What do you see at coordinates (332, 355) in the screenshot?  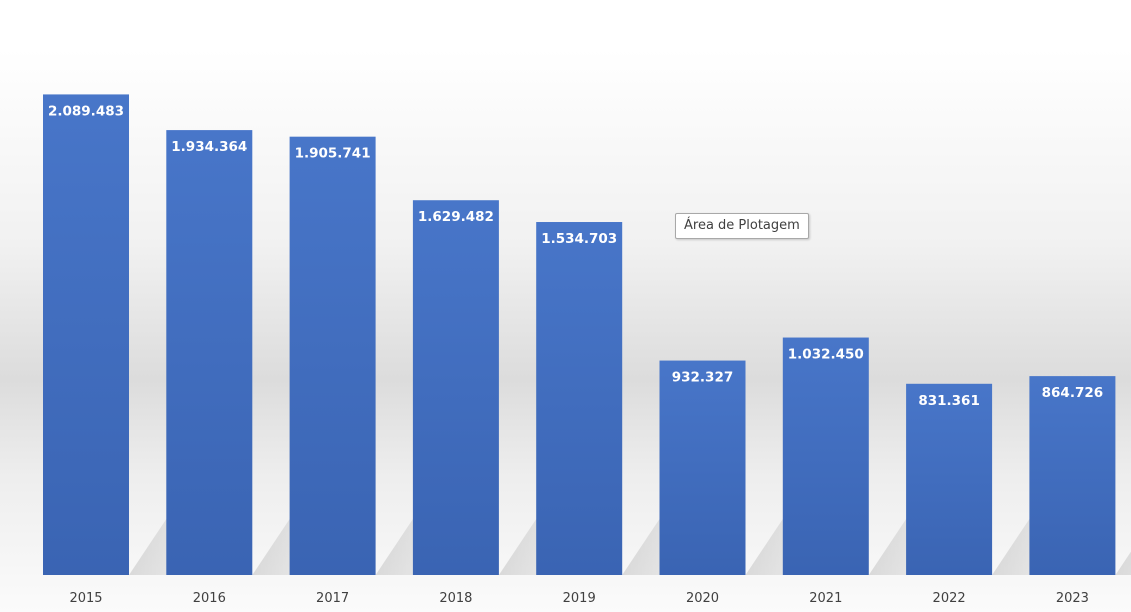 I see `bar-2017` at bounding box center [332, 355].